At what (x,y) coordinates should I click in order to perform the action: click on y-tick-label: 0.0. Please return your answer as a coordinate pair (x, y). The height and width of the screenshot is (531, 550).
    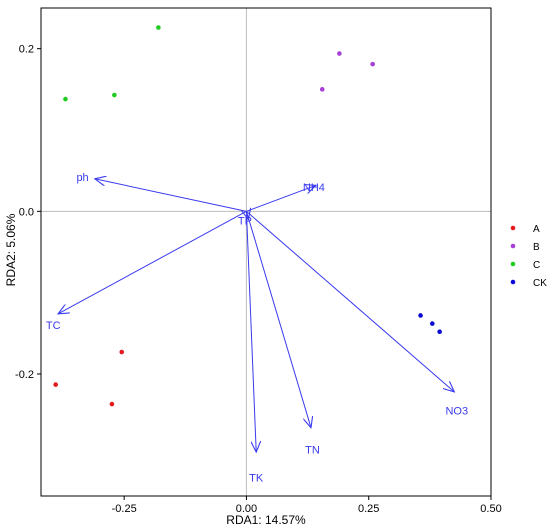
    Looking at the image, I should click on (26, 212).